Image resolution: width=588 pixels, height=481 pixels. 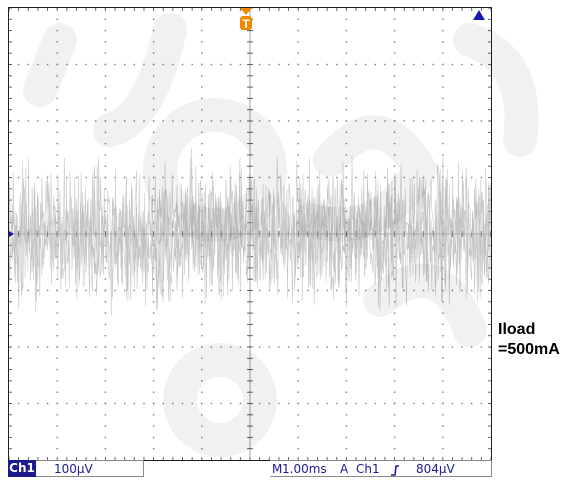 I want to click on load-current-annotation: Iload =500mA, so click(x=529, y=340).